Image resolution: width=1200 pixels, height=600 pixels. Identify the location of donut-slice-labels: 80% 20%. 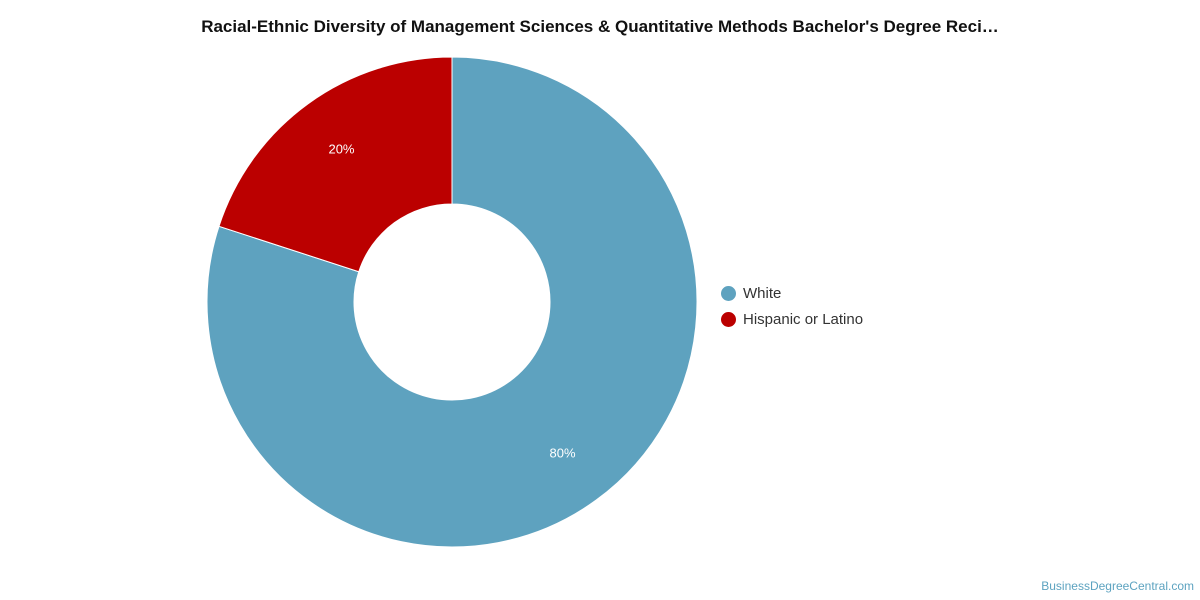
(451, 300).